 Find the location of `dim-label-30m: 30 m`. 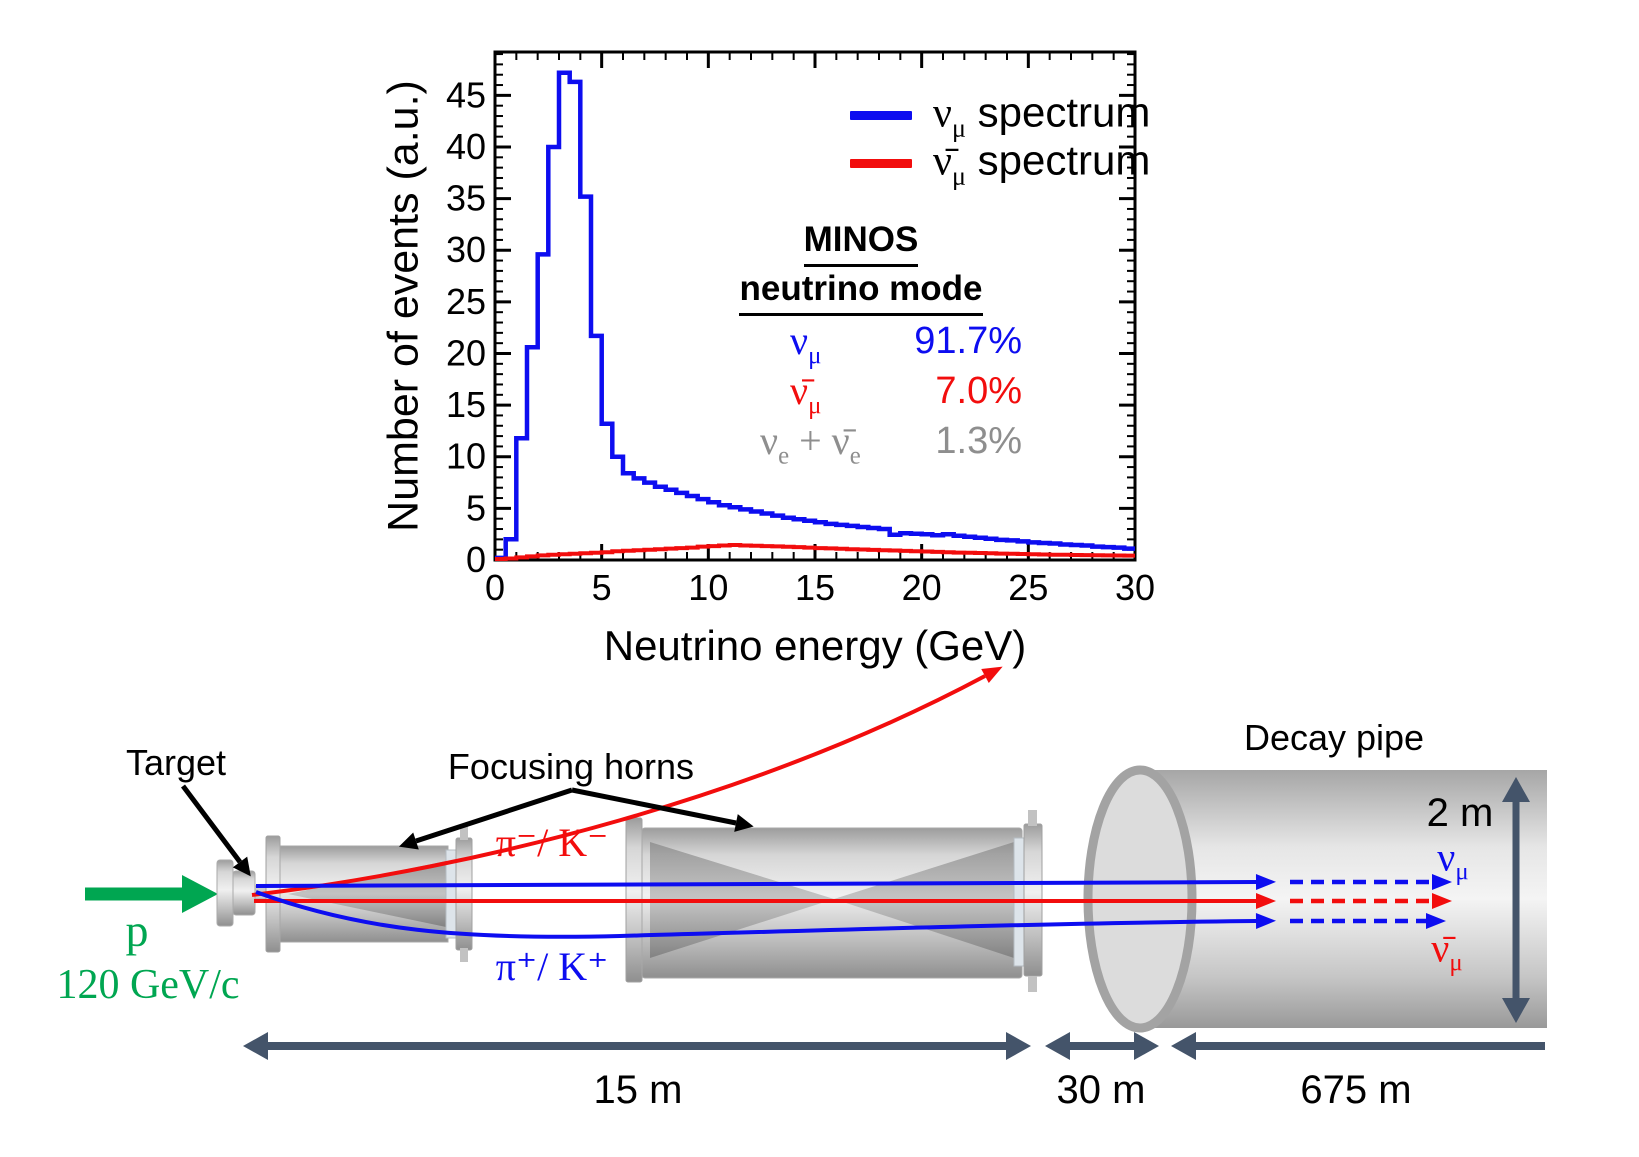

dim-label-30m: 30 m is located at coordinates (1101, 1090).